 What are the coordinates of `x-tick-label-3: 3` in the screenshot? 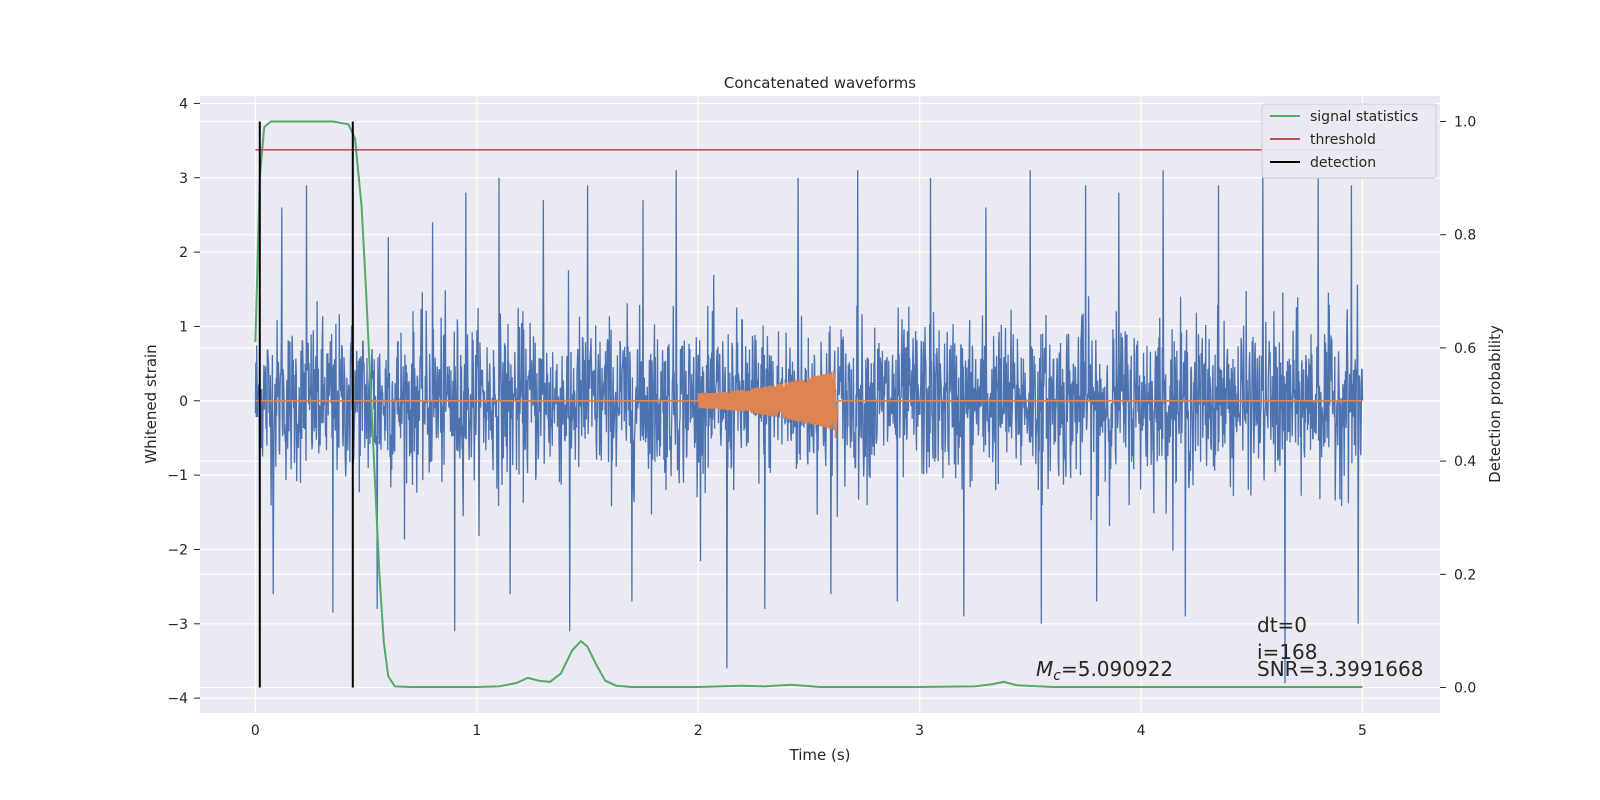 It's located at (919, 731).